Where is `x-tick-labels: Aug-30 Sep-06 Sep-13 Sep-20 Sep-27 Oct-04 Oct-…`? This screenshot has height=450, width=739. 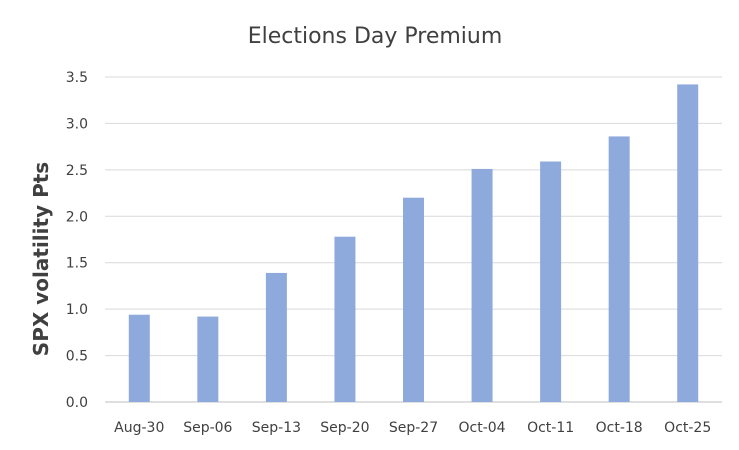 x-tick-labels: Aug-30 Sep-06 Sep-13 Sep-20 Sep-27 Oct-04 Oct-… is located at coordinates (412, 428).